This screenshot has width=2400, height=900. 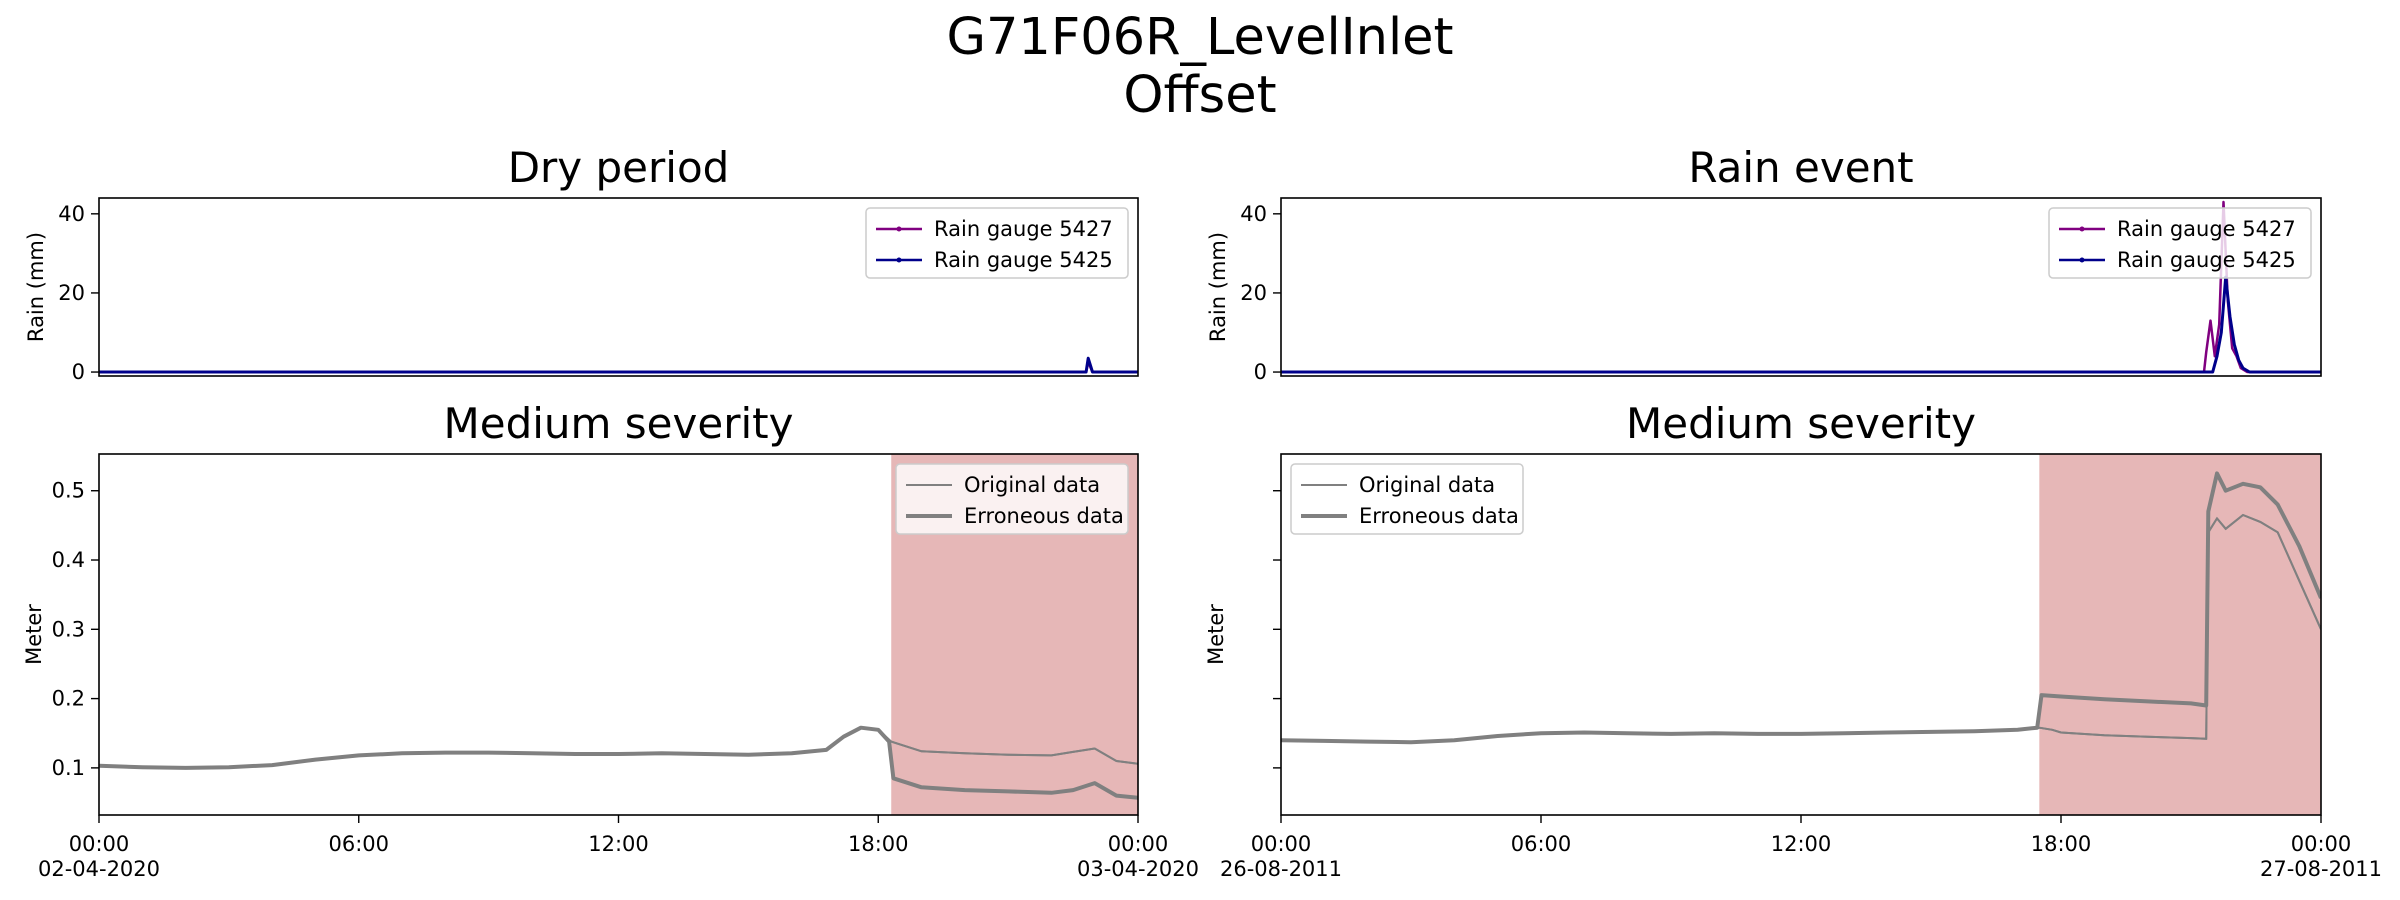 What do you see at coordinates (99, 869) in the screenshot?
I see `x-tick-date: 02-04-2020` at bounding box center [99, 869].